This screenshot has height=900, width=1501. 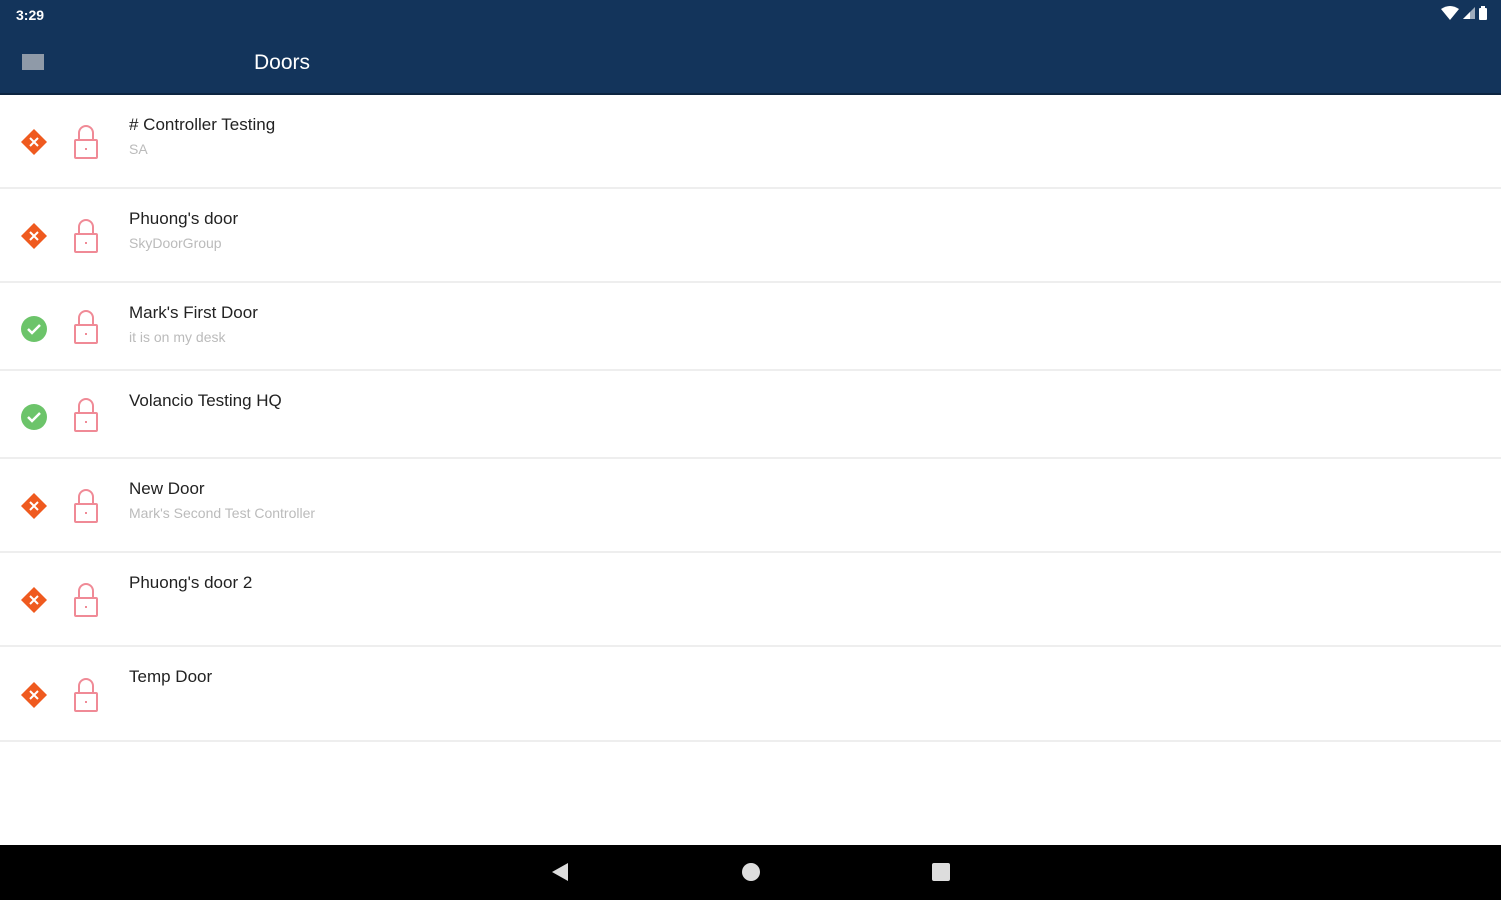 What do you see at coordinates (1469, 13) in the screenshot?
I see `signal-icon` at bounding box center [1469, 13].